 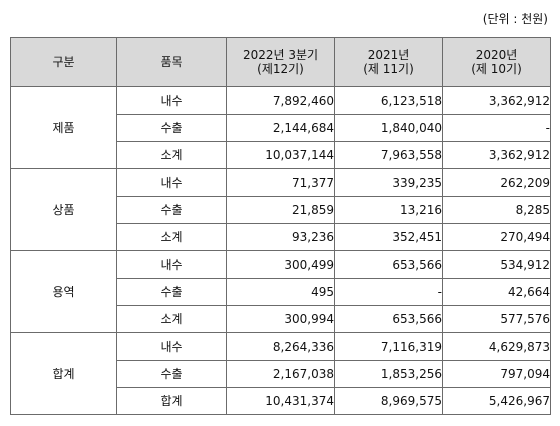 What do you see at coordinates (388, 55) in the screenshot?
I see `period-label: 2021년` at bounding box center [388, 55].